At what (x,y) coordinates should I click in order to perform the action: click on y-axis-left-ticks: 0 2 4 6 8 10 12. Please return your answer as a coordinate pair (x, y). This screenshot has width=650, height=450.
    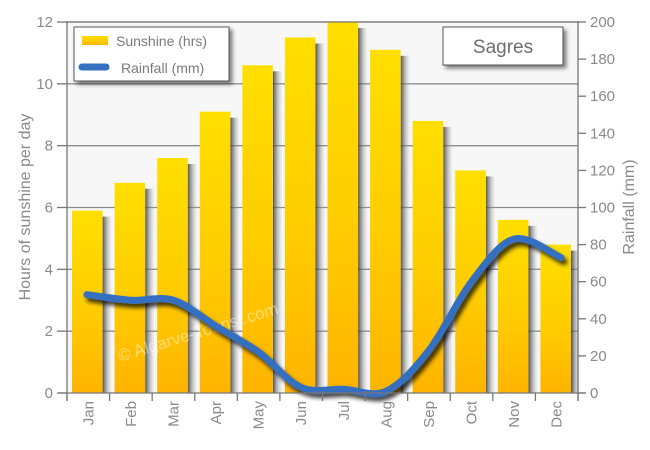
    Looking at the image, I should click on (51, 208).